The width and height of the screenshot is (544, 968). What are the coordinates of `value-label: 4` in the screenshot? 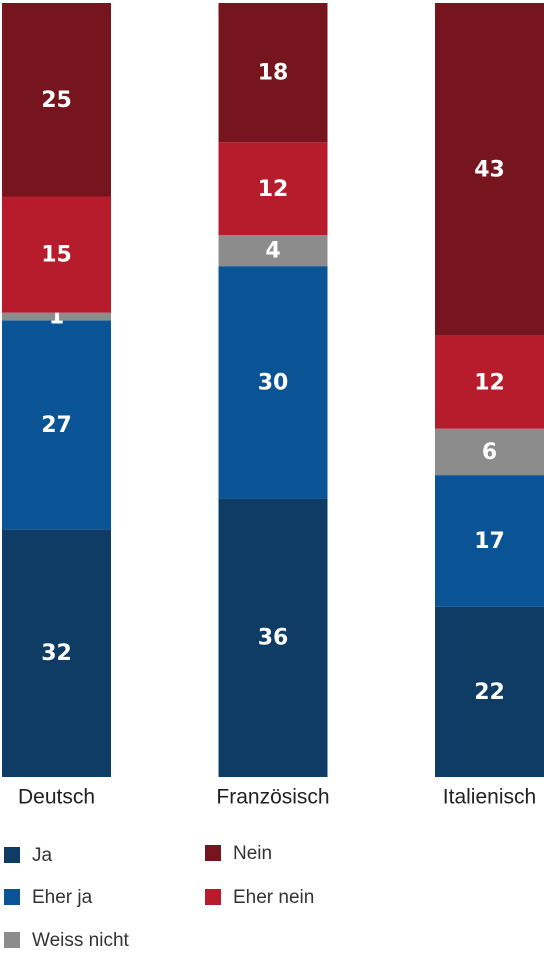 It's located at (272, 251).